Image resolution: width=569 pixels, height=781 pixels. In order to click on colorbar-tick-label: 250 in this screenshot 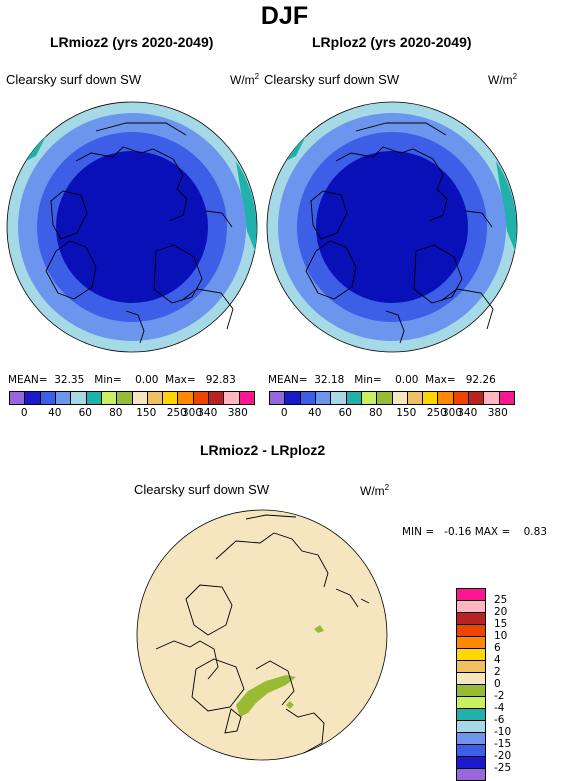, I will do `click(176, 413)`.